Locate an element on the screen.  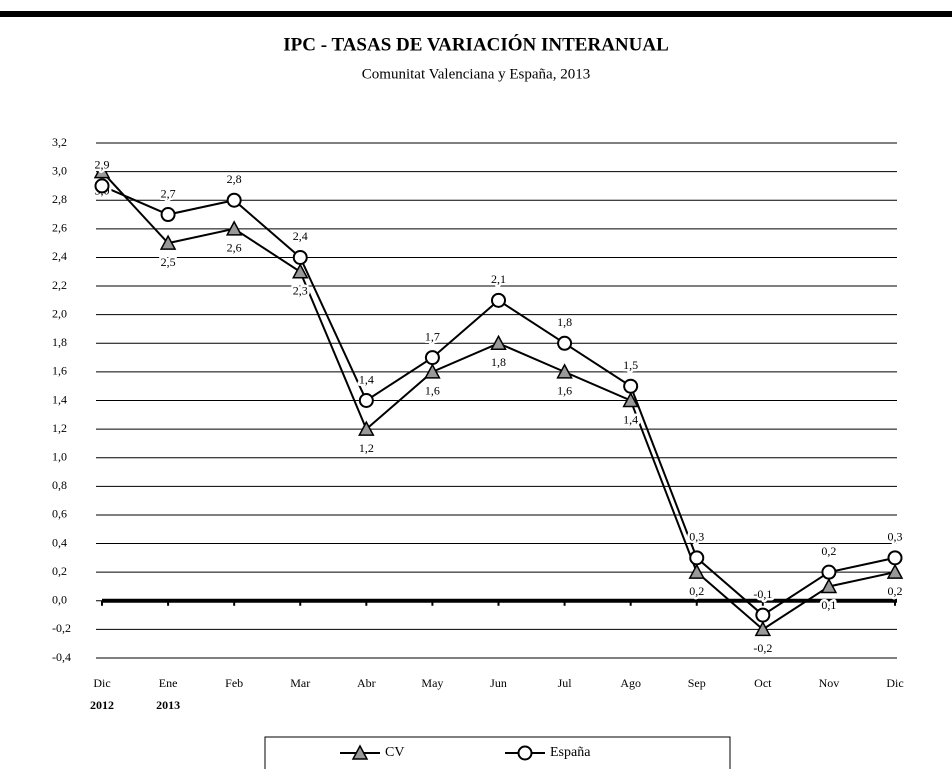
y-tick-label: 2,6 is located at coordinates (59, 228).